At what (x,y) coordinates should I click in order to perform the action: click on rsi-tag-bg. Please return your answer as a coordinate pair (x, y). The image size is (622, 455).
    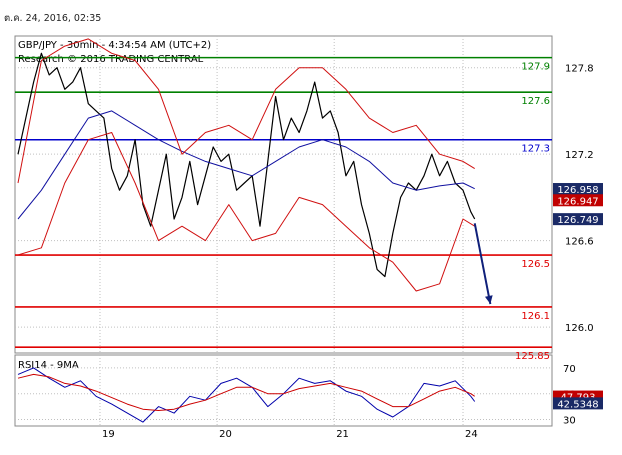
    Looking at the image, I should click on (578, 403).